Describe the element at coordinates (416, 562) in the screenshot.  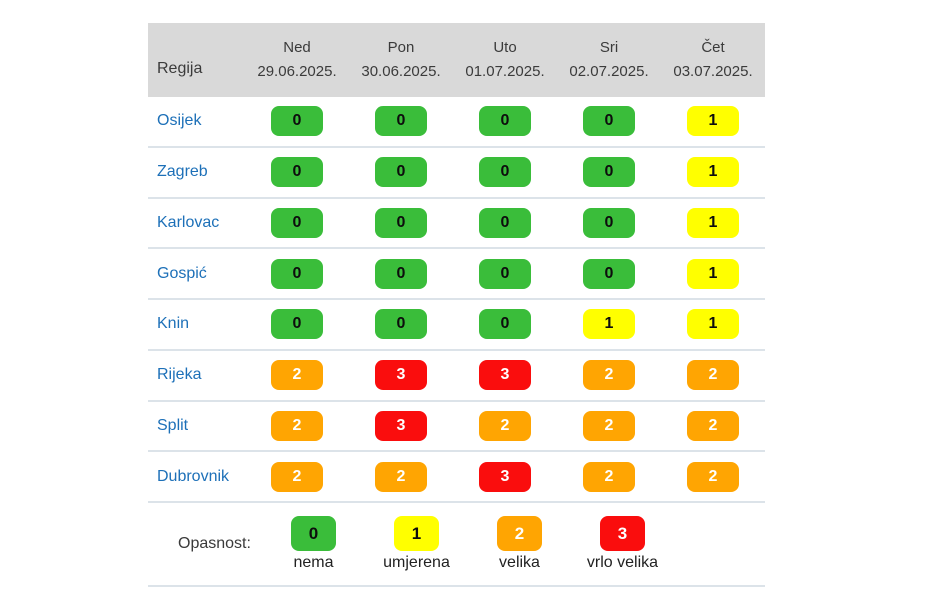
I see `legend-item-label: umjerena` at that location.